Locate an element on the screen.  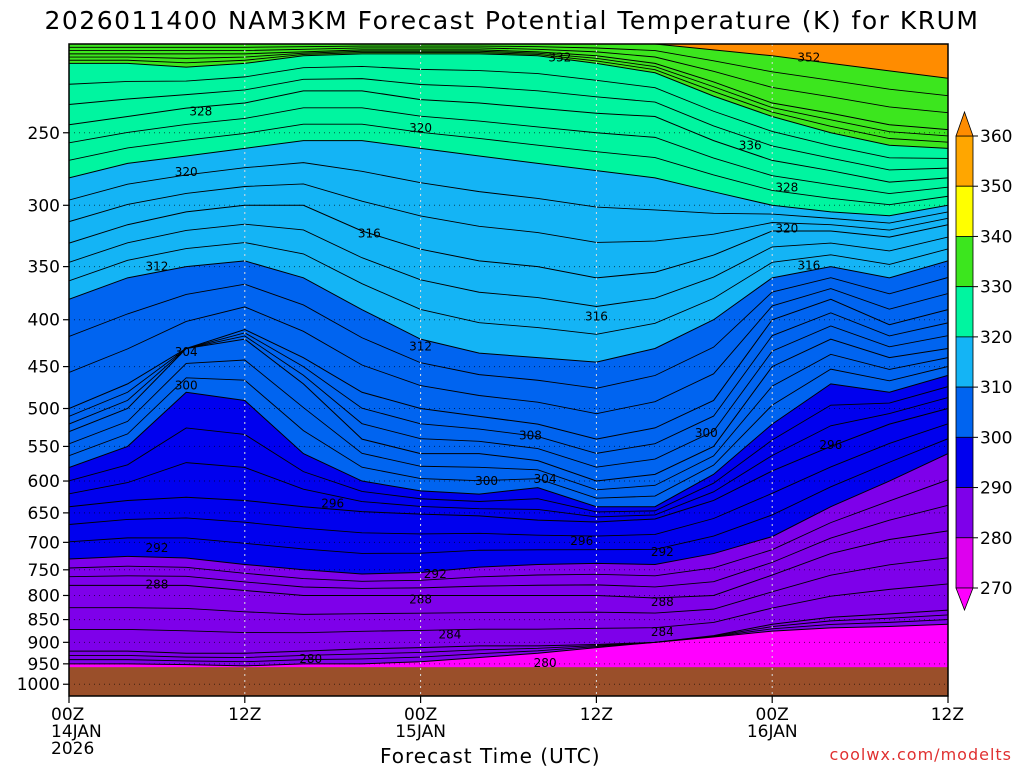
y-tick-label: 350 is located at coordinates (44, 268).